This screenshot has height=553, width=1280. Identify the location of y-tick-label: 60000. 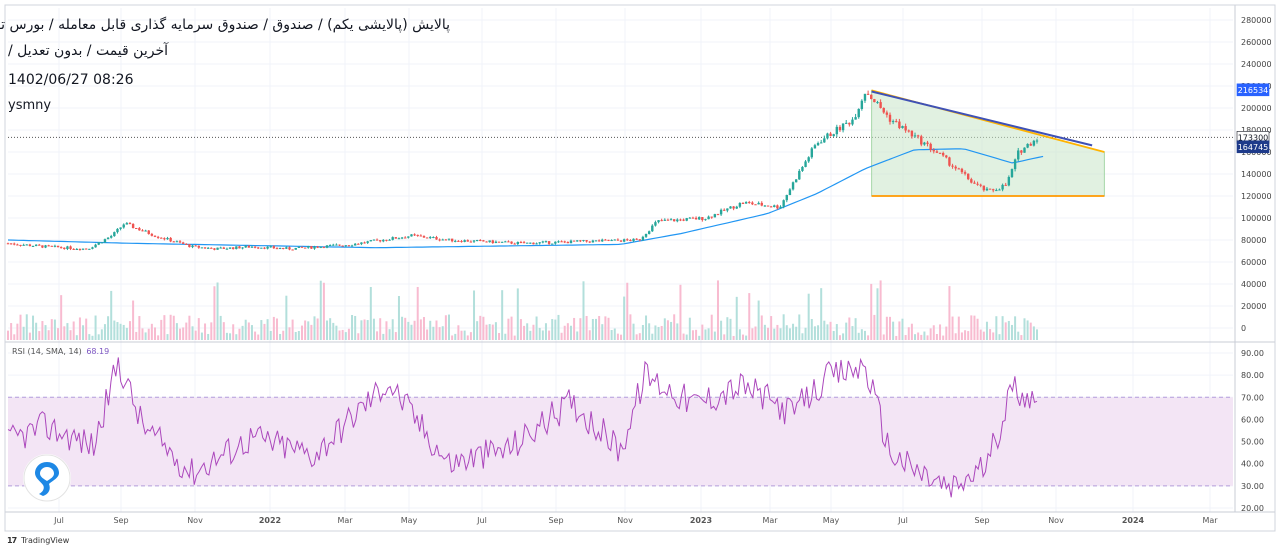
(1253, 262).